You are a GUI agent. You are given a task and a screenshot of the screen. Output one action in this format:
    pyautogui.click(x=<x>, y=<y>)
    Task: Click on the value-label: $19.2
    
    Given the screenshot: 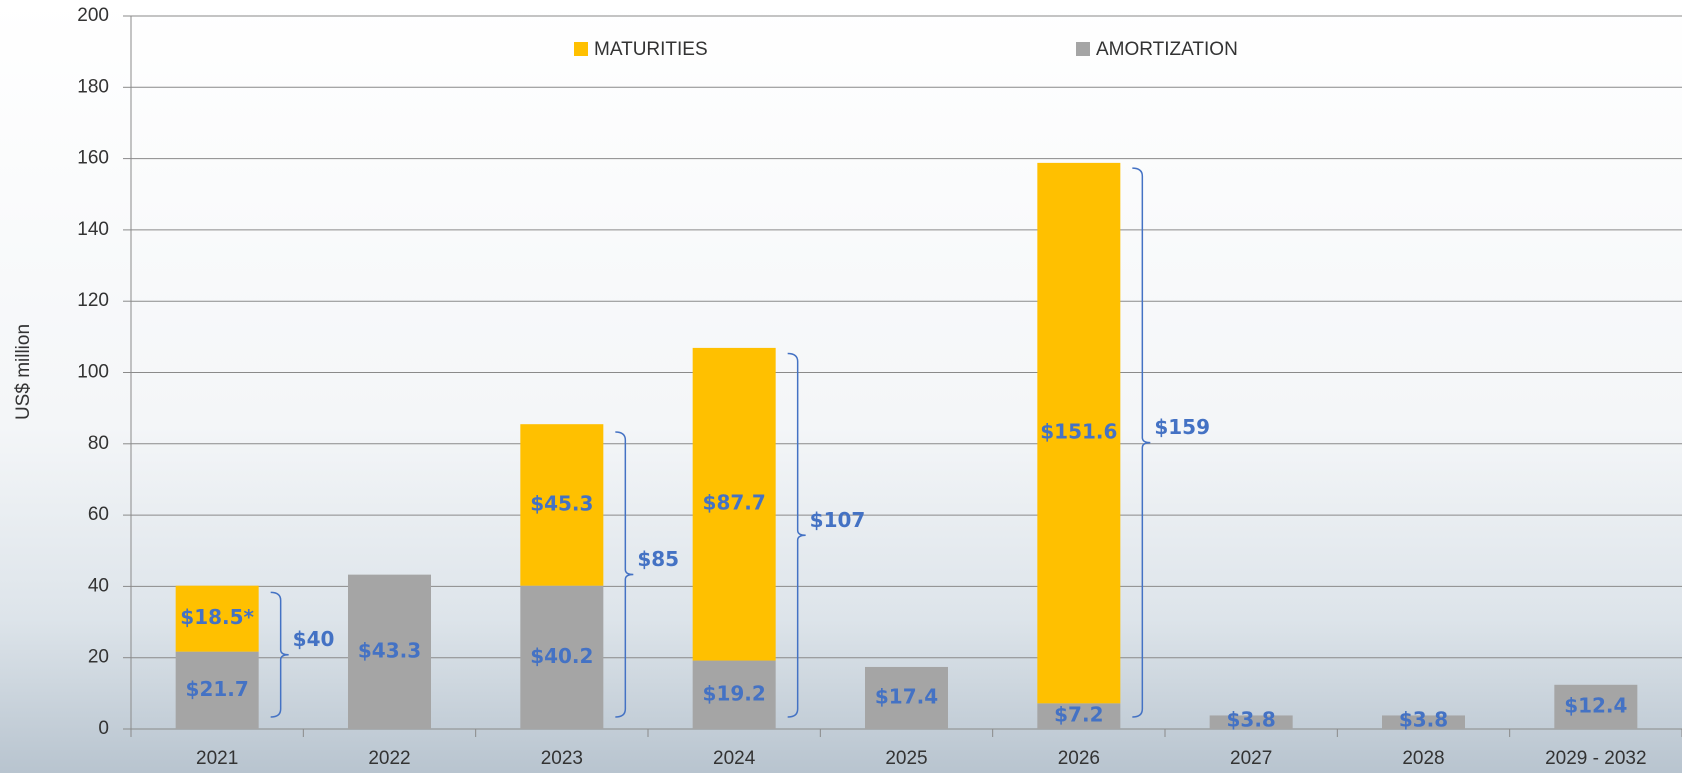 What is the action you would take?
    pyautogui.click(x=734, y=693)
    